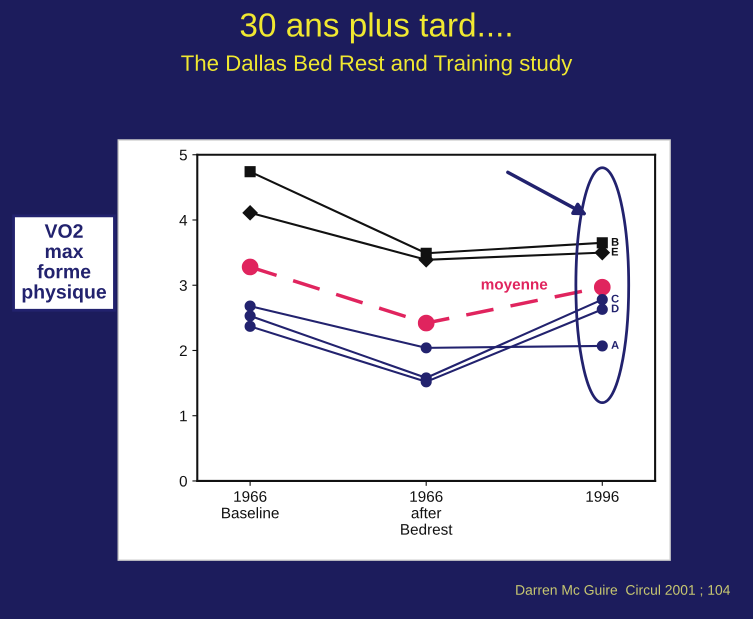 The width and height of the screenshot is (753, 619). I want to click on series-label: C, so click(615, 298).